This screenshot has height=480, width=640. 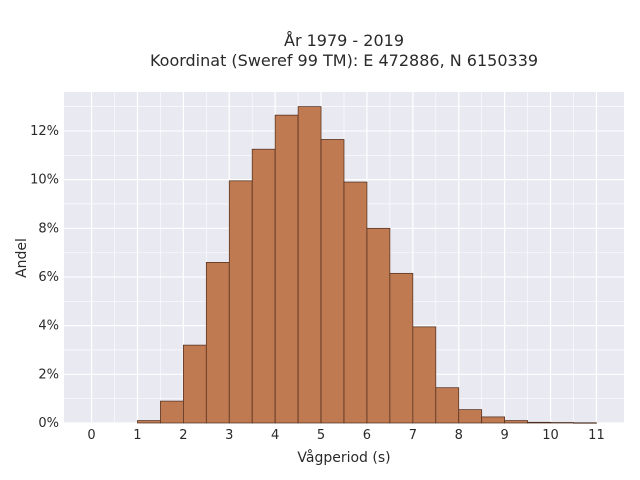 I want to click on x-tick-label: 5, so click(x=321, y=435).